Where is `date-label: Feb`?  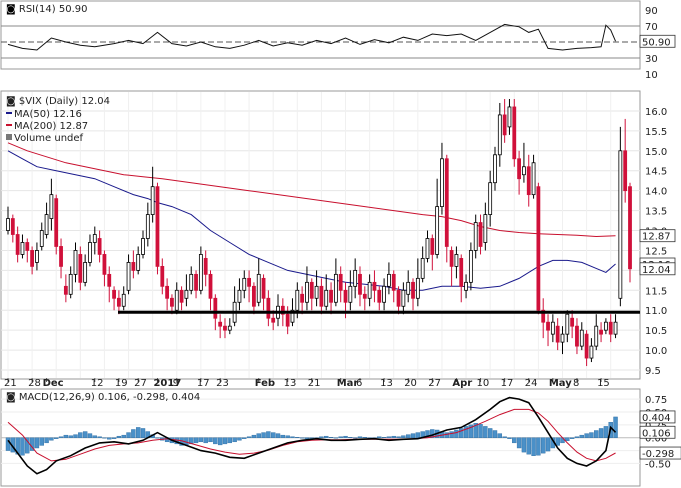 date-label: Feb is located at coordinates (265, 383).